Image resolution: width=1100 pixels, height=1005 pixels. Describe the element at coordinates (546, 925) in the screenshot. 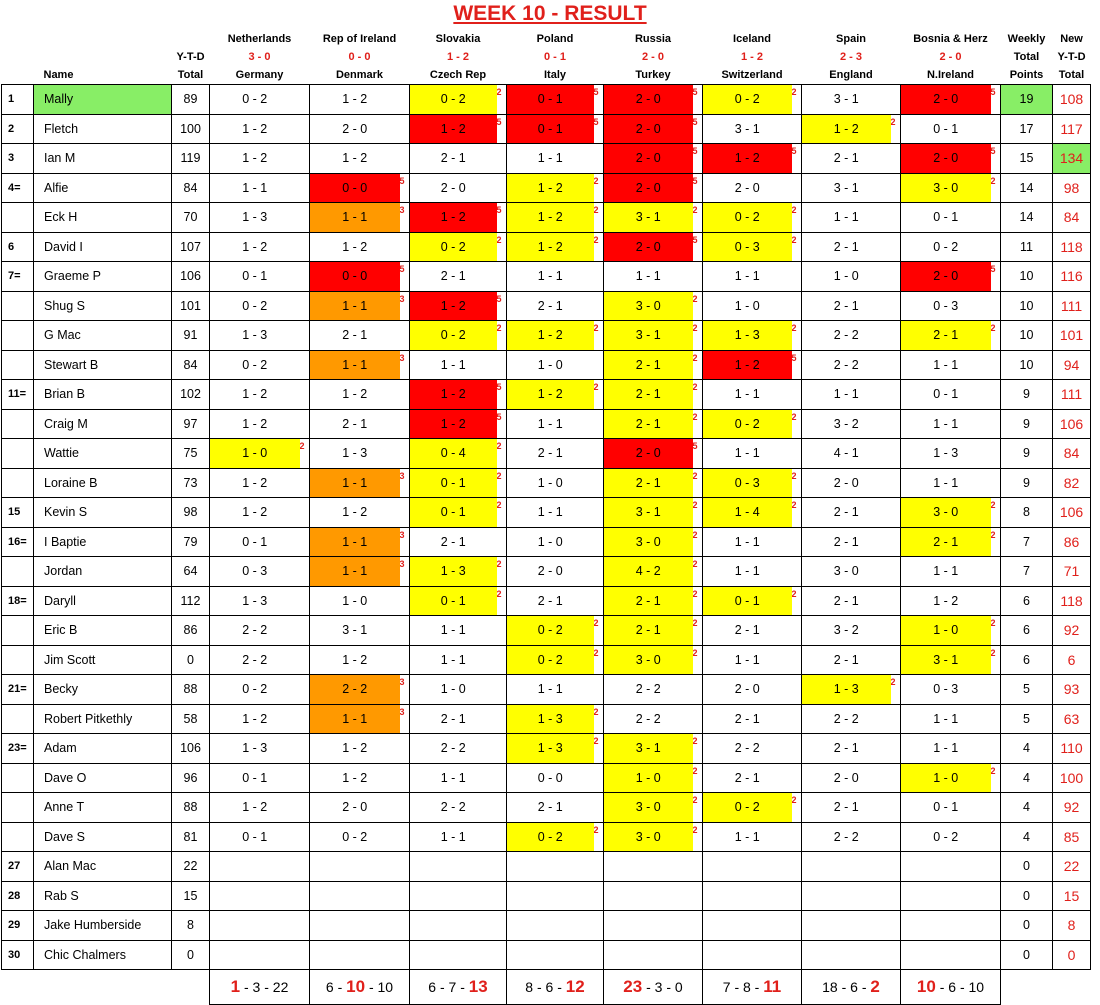

I see `table-row: 29 Jake Humberside 8 0 8` at that location.